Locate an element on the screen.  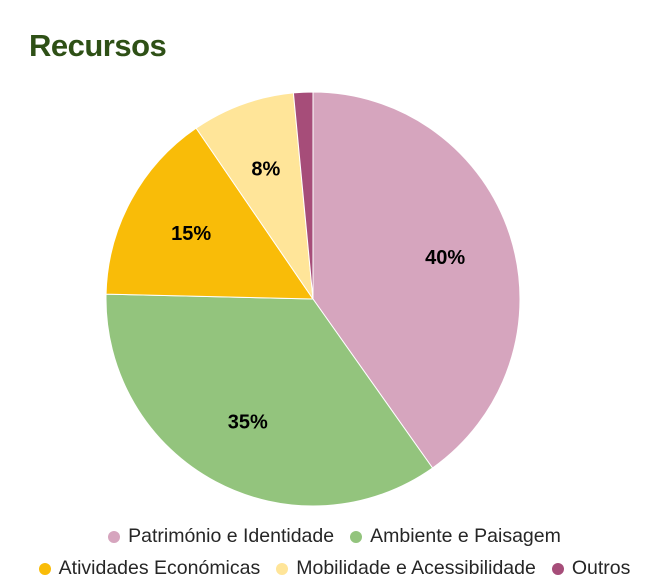
chart-title: Recursos is located at coordinates (98, 45).